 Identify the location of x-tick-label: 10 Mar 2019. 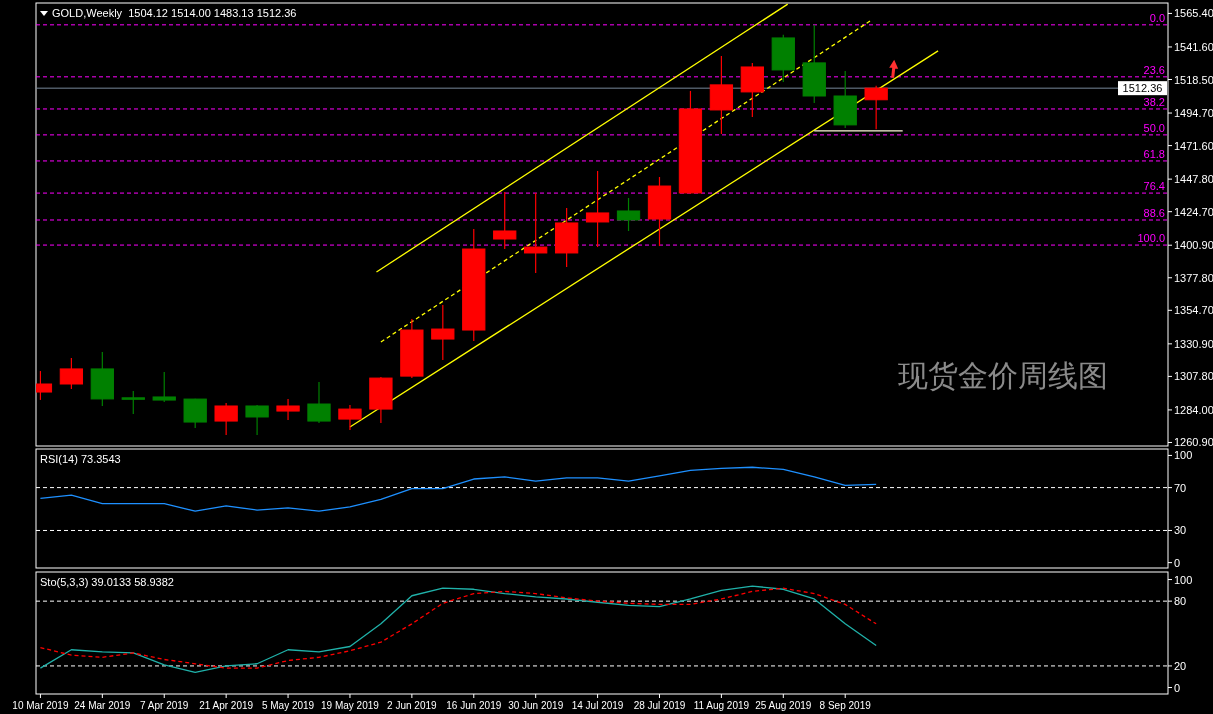
(40, 705).